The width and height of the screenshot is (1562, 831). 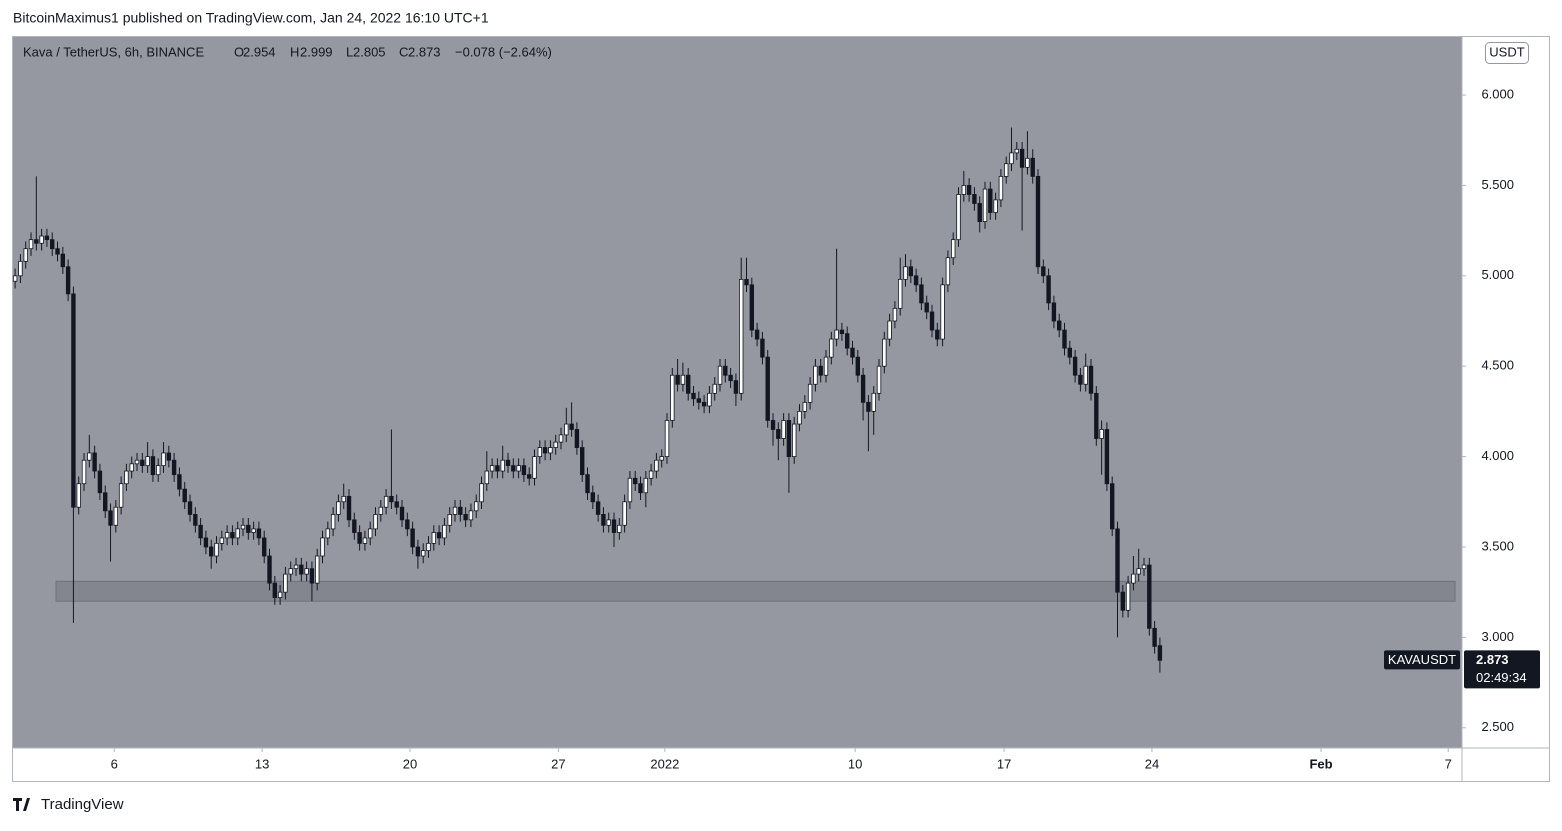 What do you see at coordinates (1422, 660) in the screenshot?
I see `symbol-tag-bg` at bounding box center [1422, 660].